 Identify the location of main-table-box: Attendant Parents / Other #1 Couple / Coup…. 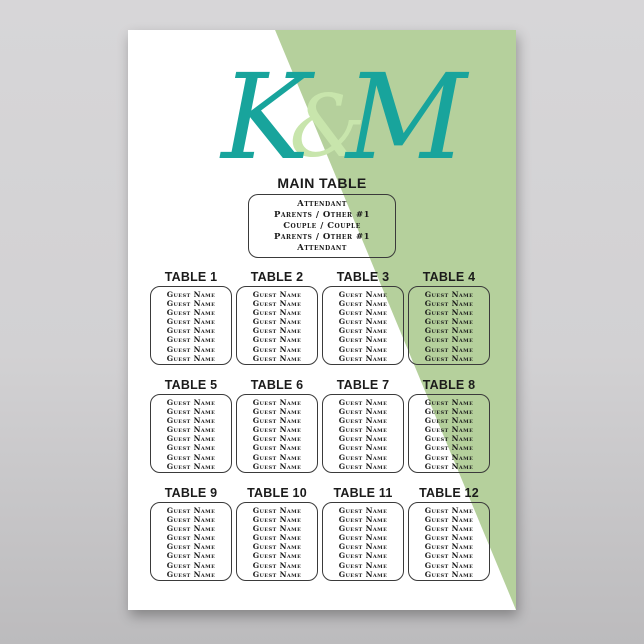
(322, 226).